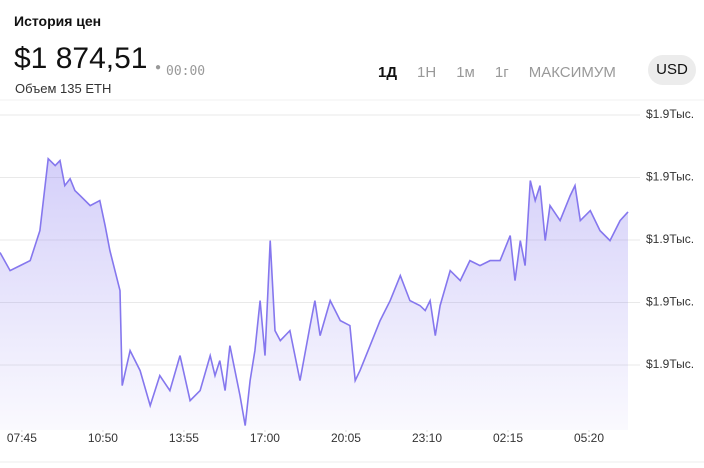 The width and height of the screenshot is (704, 468). What do you see at coordinates (508, 438) in the screenshot?
I see `x-tick-label: 02:15` at bounding box center [508, 438].